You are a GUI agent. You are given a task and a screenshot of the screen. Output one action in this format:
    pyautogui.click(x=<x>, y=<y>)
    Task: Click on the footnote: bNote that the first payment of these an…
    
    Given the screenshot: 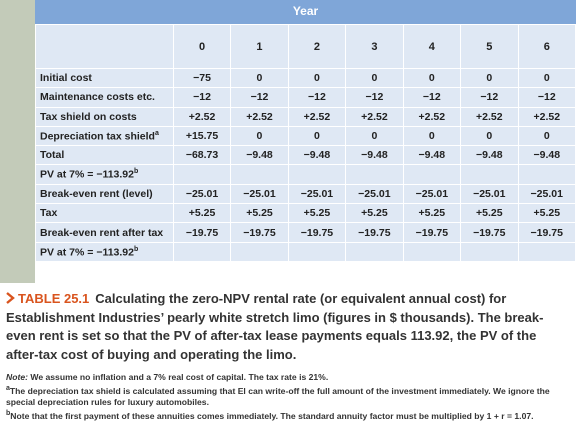 What is the action you would take?
    pyautogui.click(x=289, y=415)
    